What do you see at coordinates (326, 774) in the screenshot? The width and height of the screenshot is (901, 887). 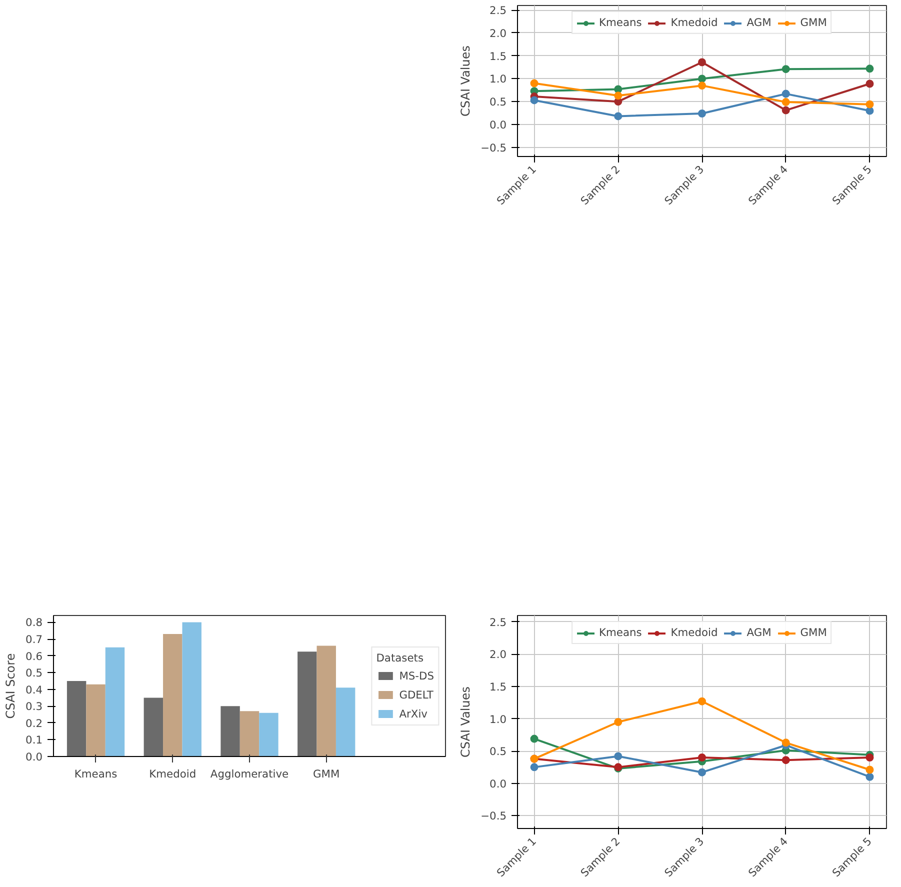 I see `x-tick-label: GMM` at bounding box center [326, 774].